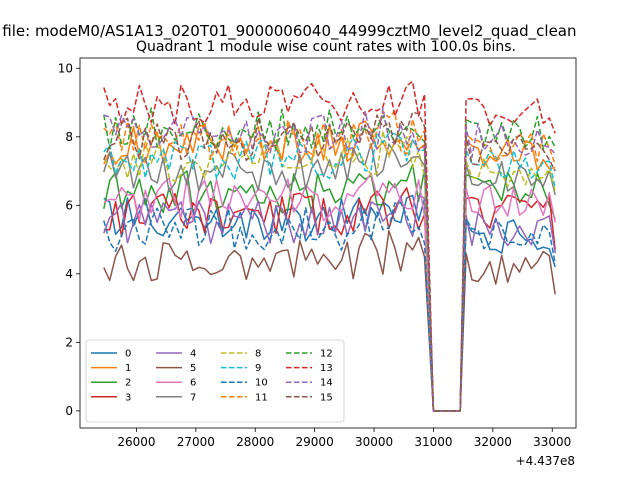 This screenshot has width=640, height=480. Describe the element at coordinates (545, 461) in the screenshot. I see `x-offset-label: +4.437e8` at that location.